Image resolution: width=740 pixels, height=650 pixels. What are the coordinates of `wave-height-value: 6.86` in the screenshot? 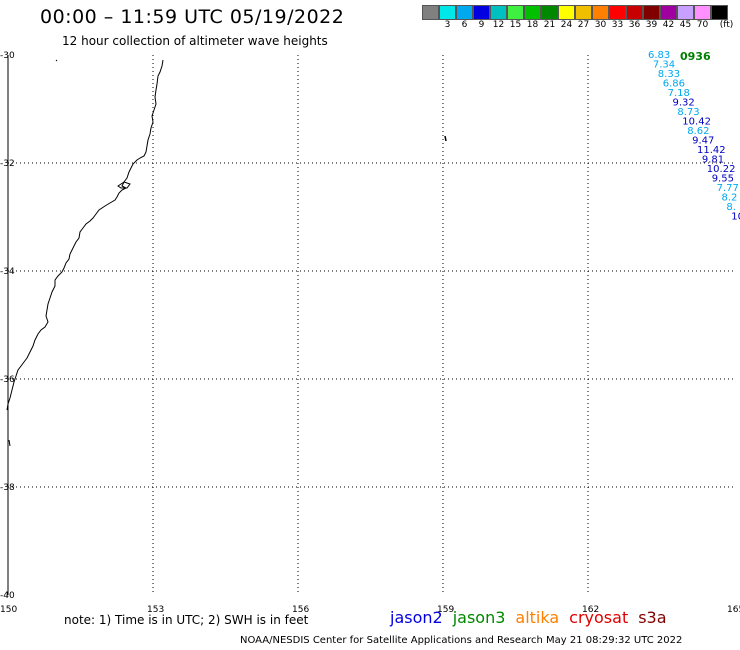 It's located at (674, 84).